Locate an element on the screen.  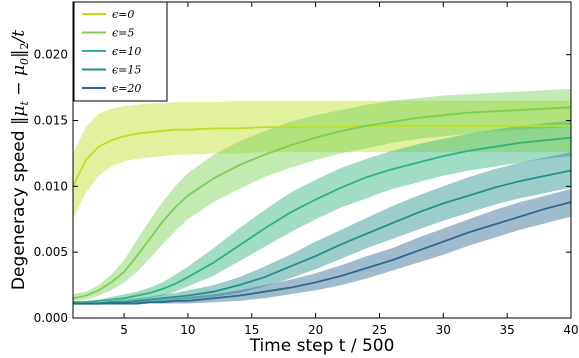
y-axis-title-prefix: Degeneracy speed is located at coordinates (19, 207).